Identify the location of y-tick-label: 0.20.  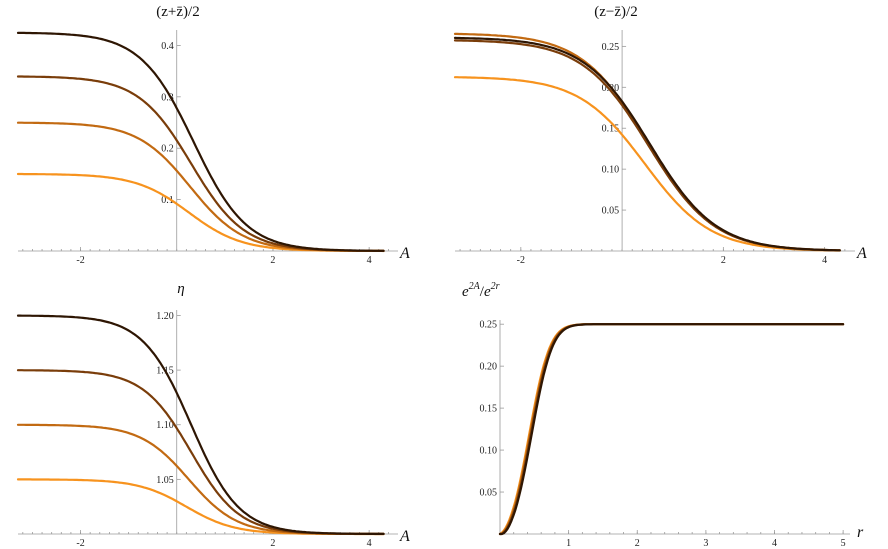
(489, 367).